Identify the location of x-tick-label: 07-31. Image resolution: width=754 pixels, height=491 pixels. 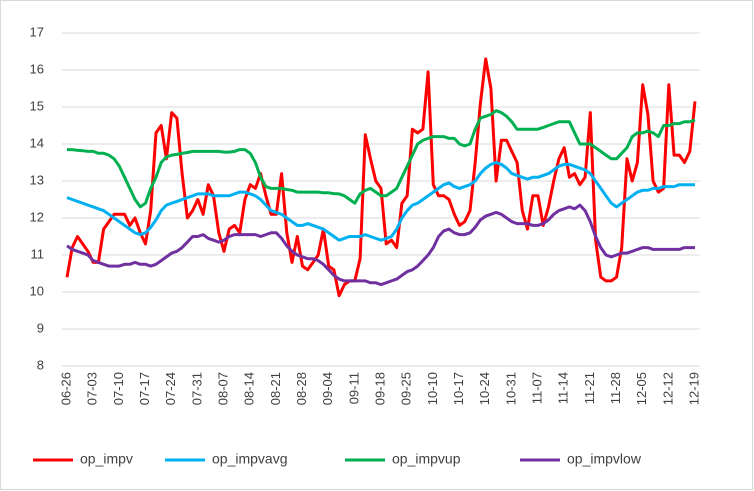
(196, 388).